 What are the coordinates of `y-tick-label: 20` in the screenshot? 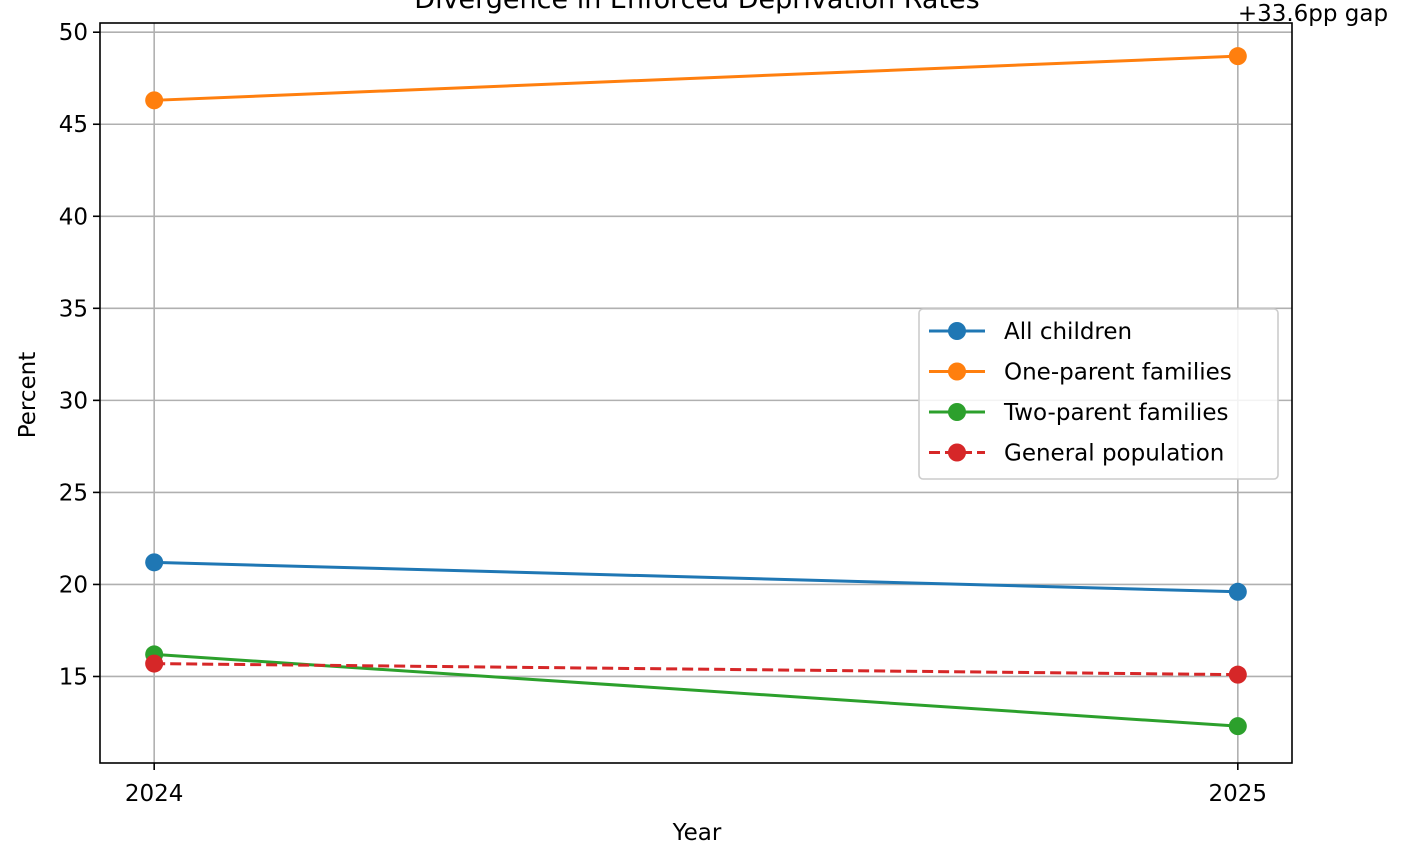 It's located at (73, 585).